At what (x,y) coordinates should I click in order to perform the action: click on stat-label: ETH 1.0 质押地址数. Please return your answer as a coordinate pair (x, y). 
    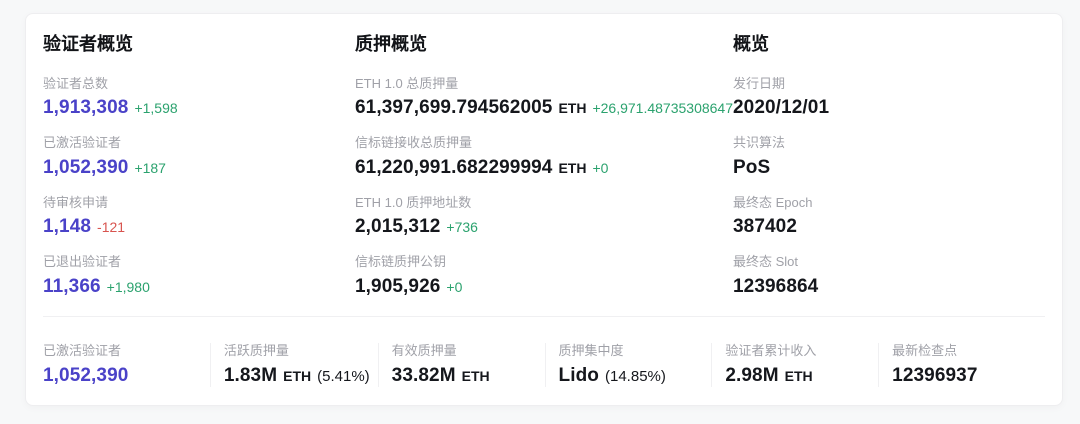
    Looking at the image, I should click on (413, 202).